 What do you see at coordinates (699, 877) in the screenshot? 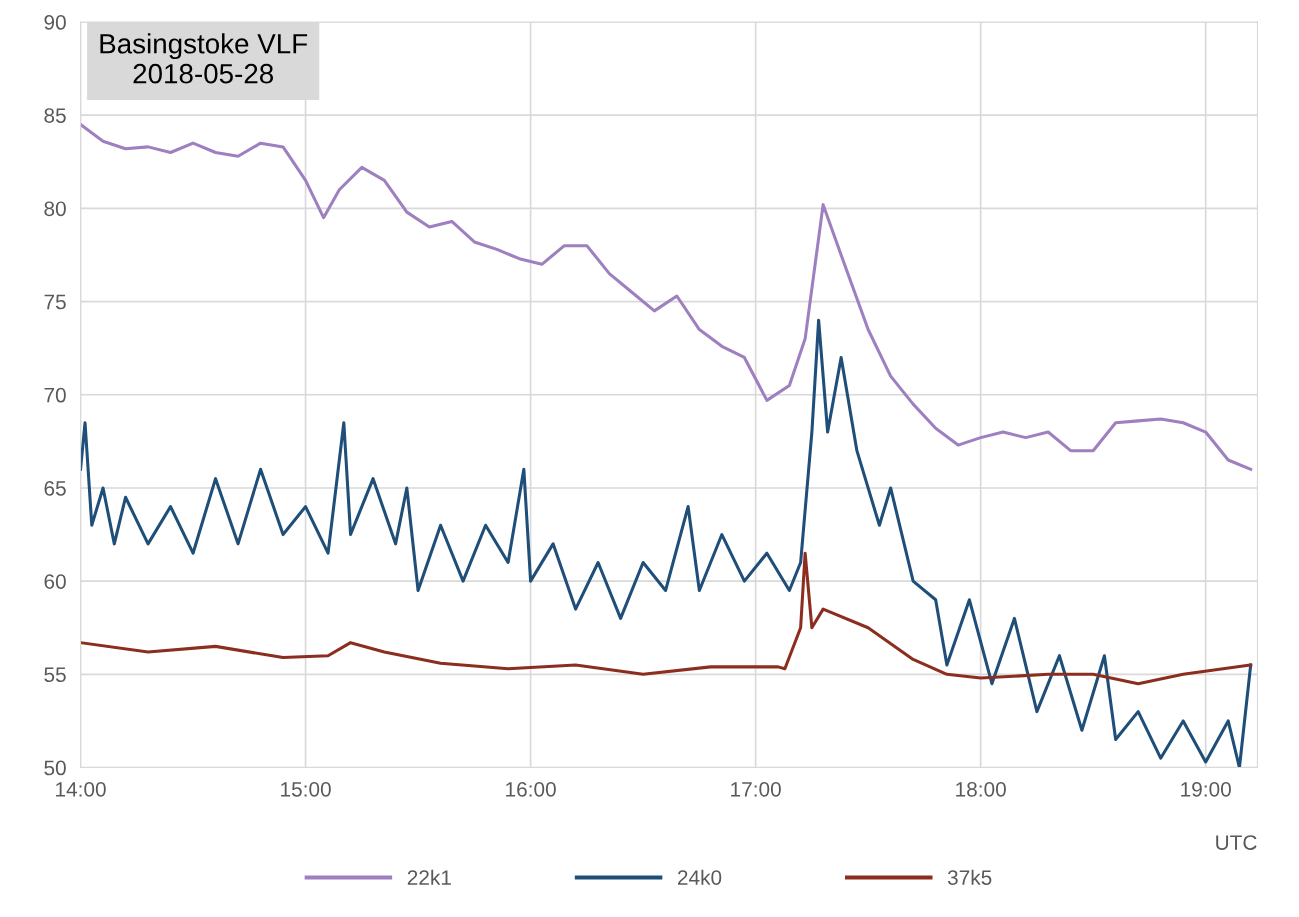
I see `legend-label: 24k0` at bounding box center [699, 877].